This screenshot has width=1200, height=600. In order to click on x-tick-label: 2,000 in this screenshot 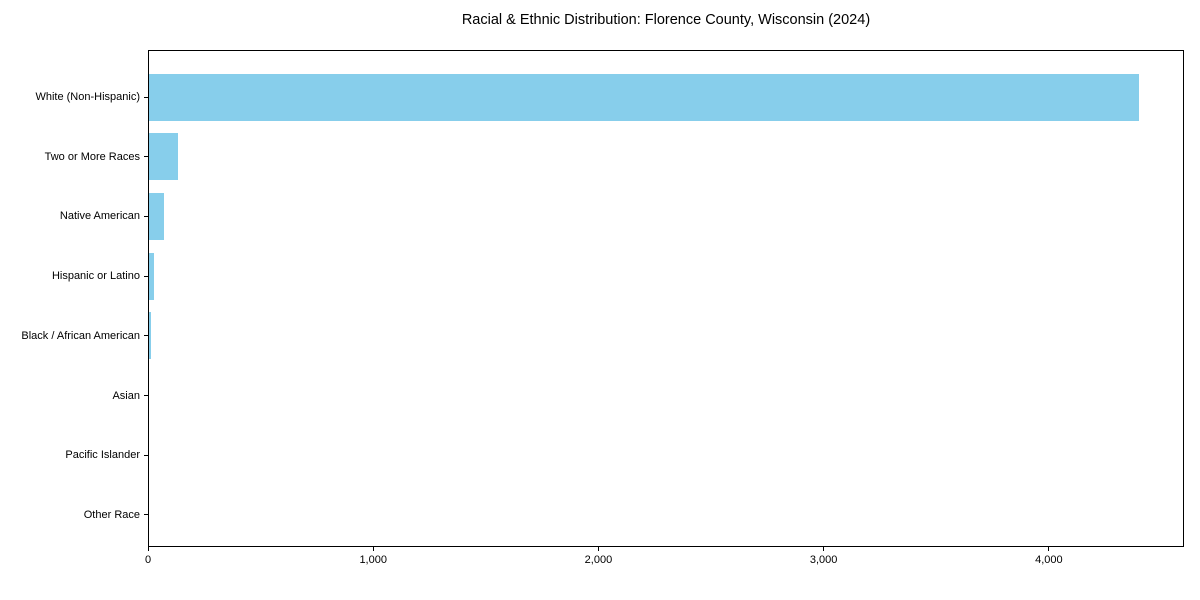, I will do `click(598, 560)`.